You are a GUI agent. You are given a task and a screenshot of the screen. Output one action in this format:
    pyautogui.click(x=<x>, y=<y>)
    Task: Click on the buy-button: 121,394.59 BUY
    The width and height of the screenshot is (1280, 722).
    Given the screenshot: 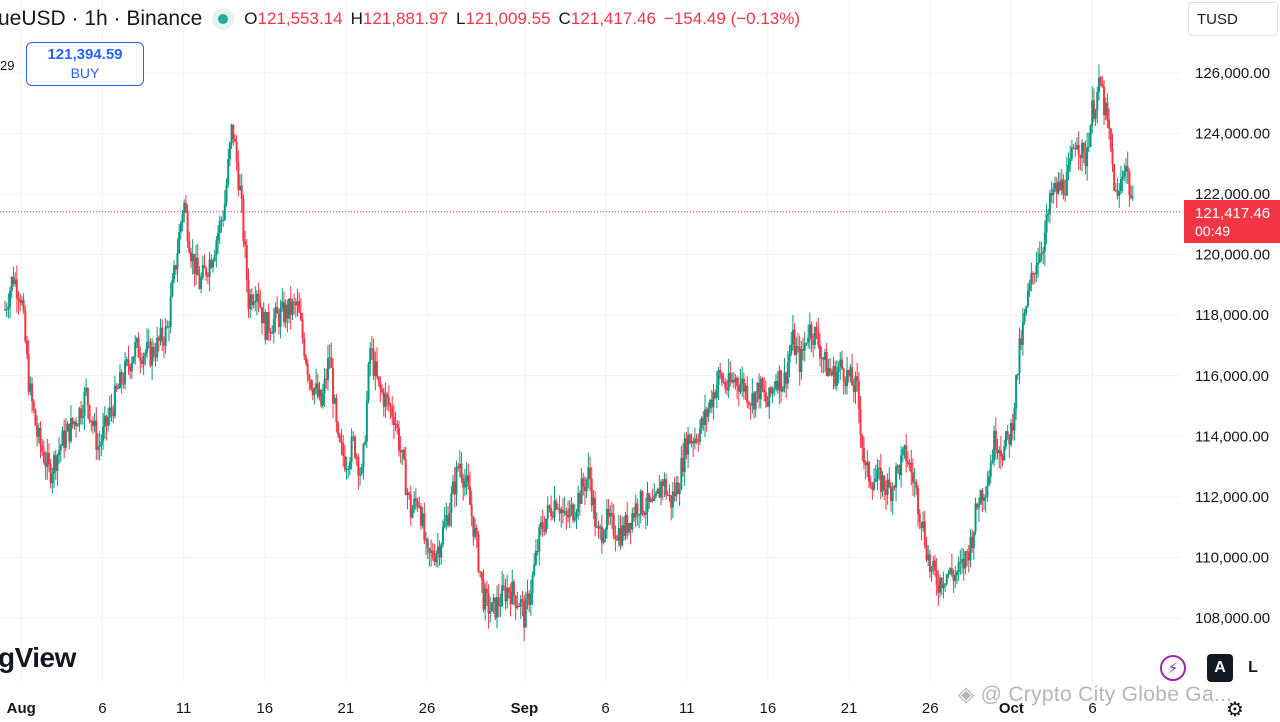 What is the action you would take?
    pyautogui.click(x=85, y=64)
    